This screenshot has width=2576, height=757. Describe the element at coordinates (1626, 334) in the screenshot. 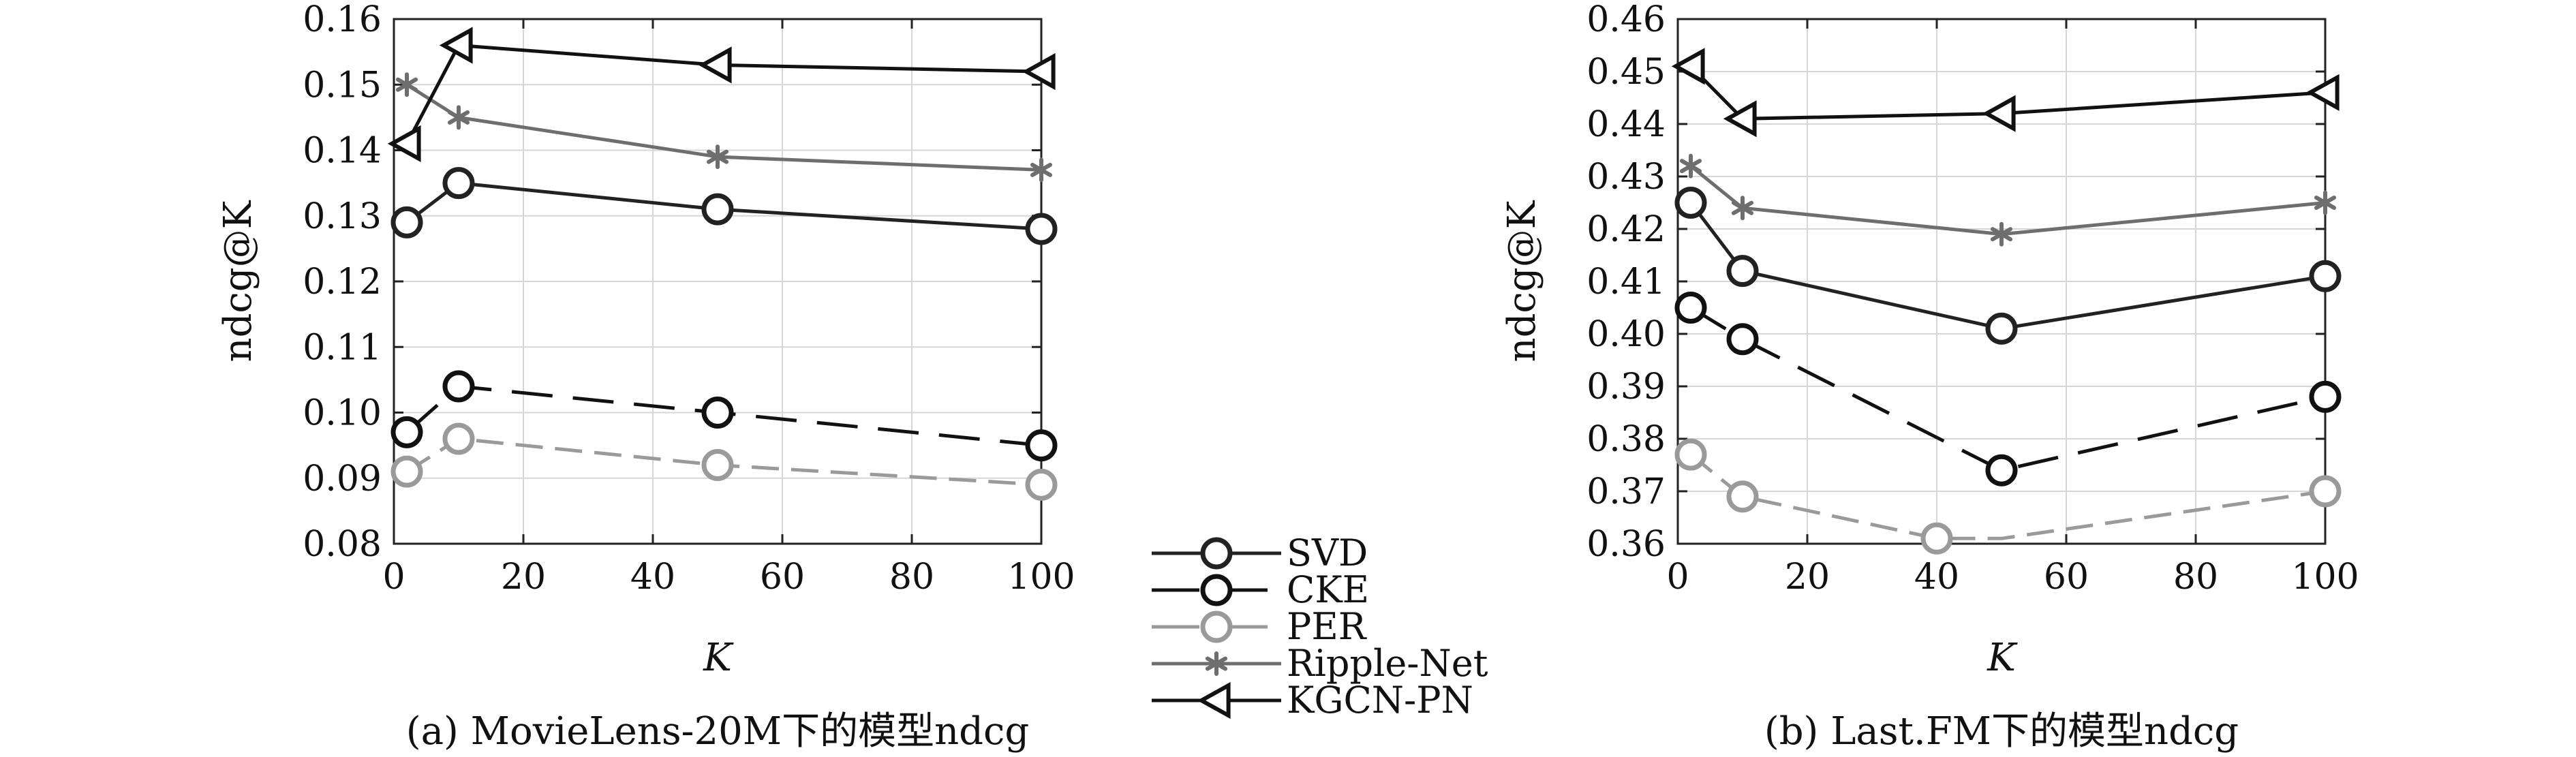

I see `y-tick-label: 0.40` at that location.